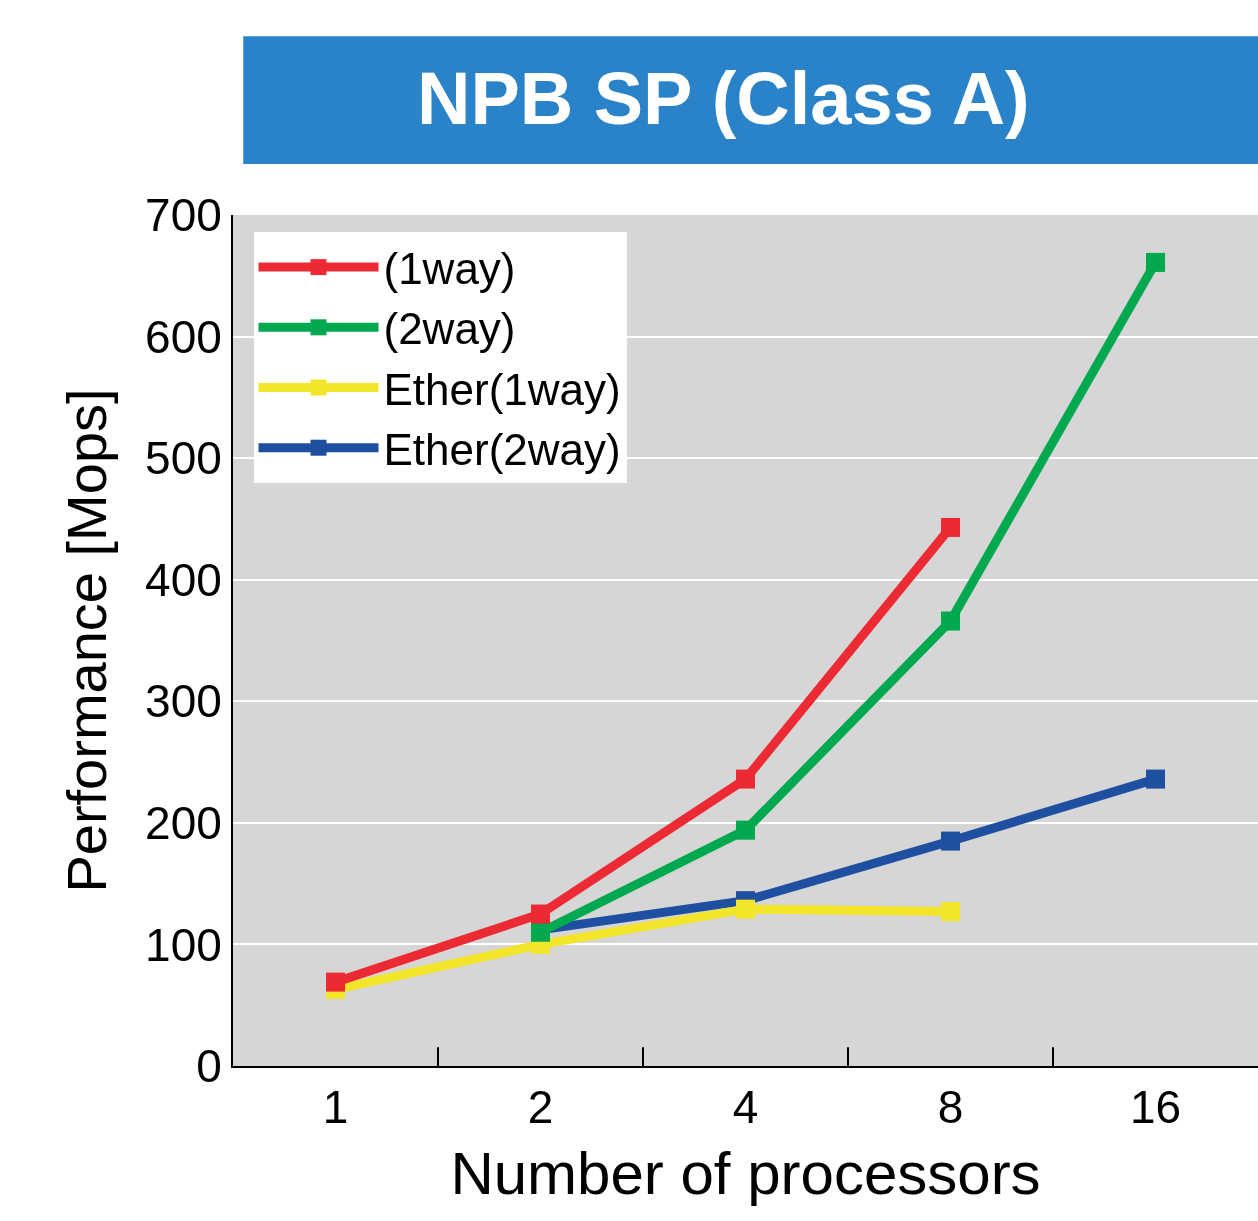 The width and height of the screenshot is (1258, 1221). I want to click on x-tick-label: 1, so click(335, 1107).